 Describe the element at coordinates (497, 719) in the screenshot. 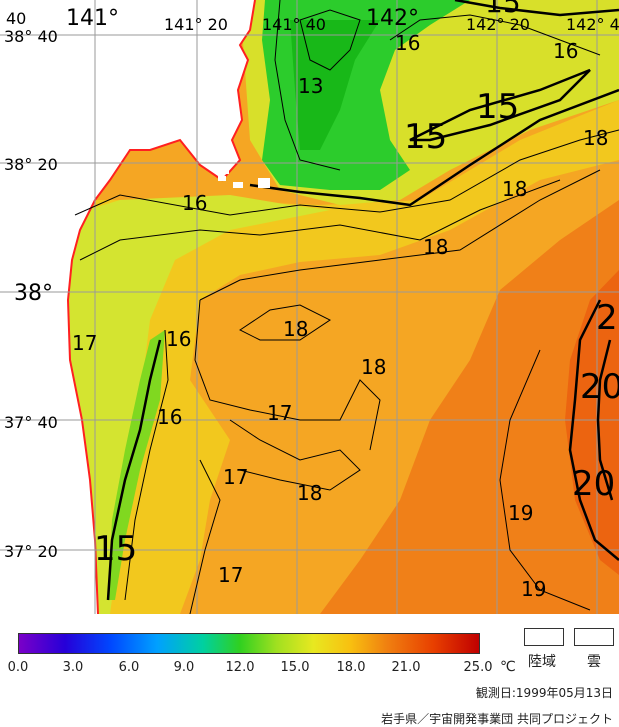

I see `credit-text: 岩手県／宇宙開発事業団 共同プロジェクト` at that location.